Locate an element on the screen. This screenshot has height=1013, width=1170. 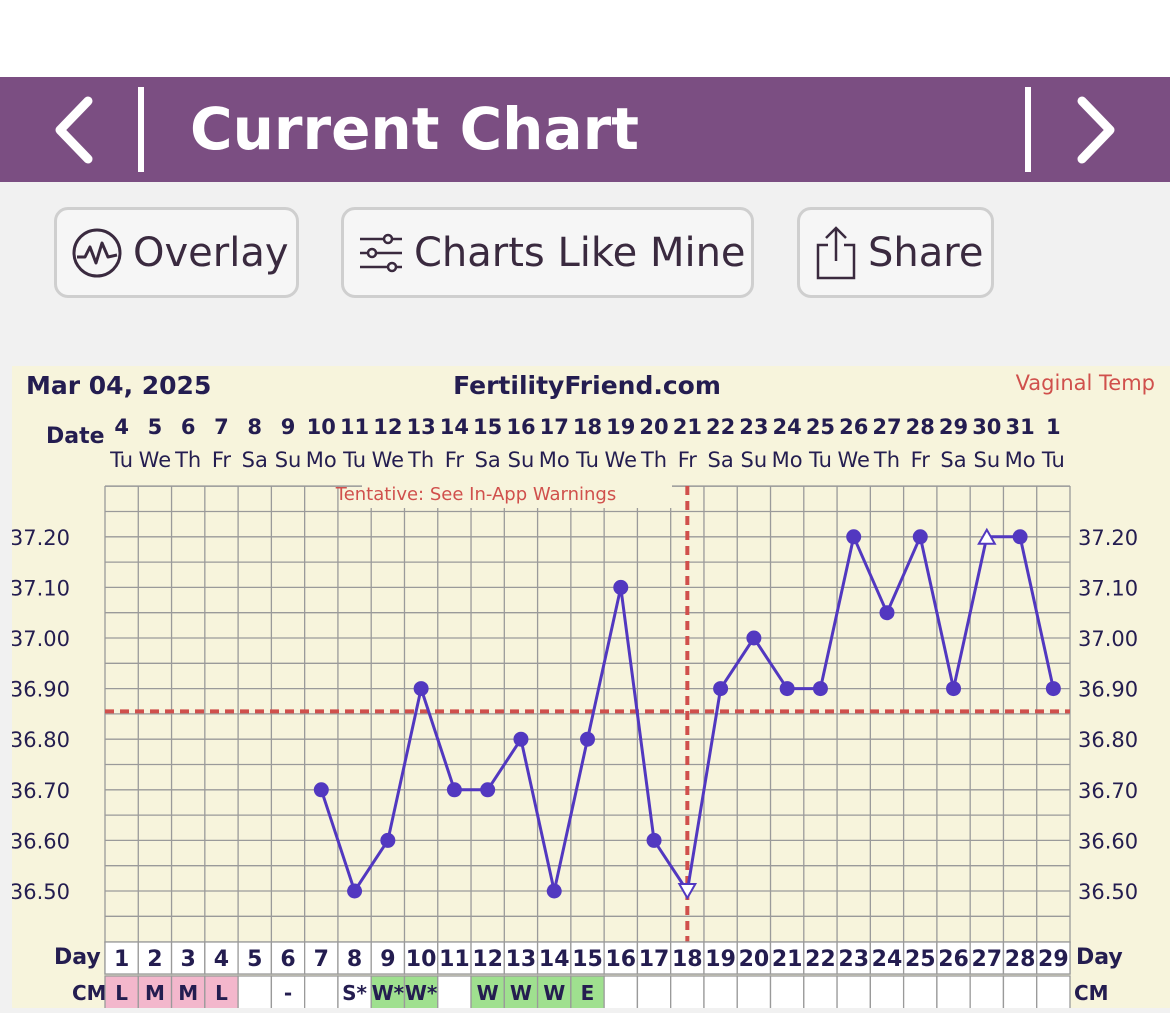
cm-value: L is located at coordinates (121, 993).